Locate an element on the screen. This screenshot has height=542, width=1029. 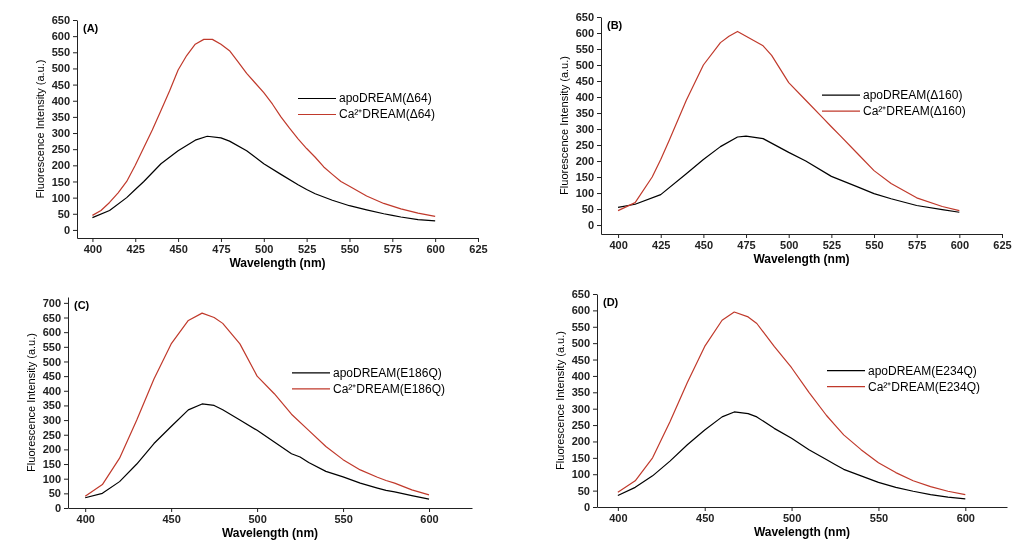
y-tick-label: 700 is located at coordinates (51, 302).